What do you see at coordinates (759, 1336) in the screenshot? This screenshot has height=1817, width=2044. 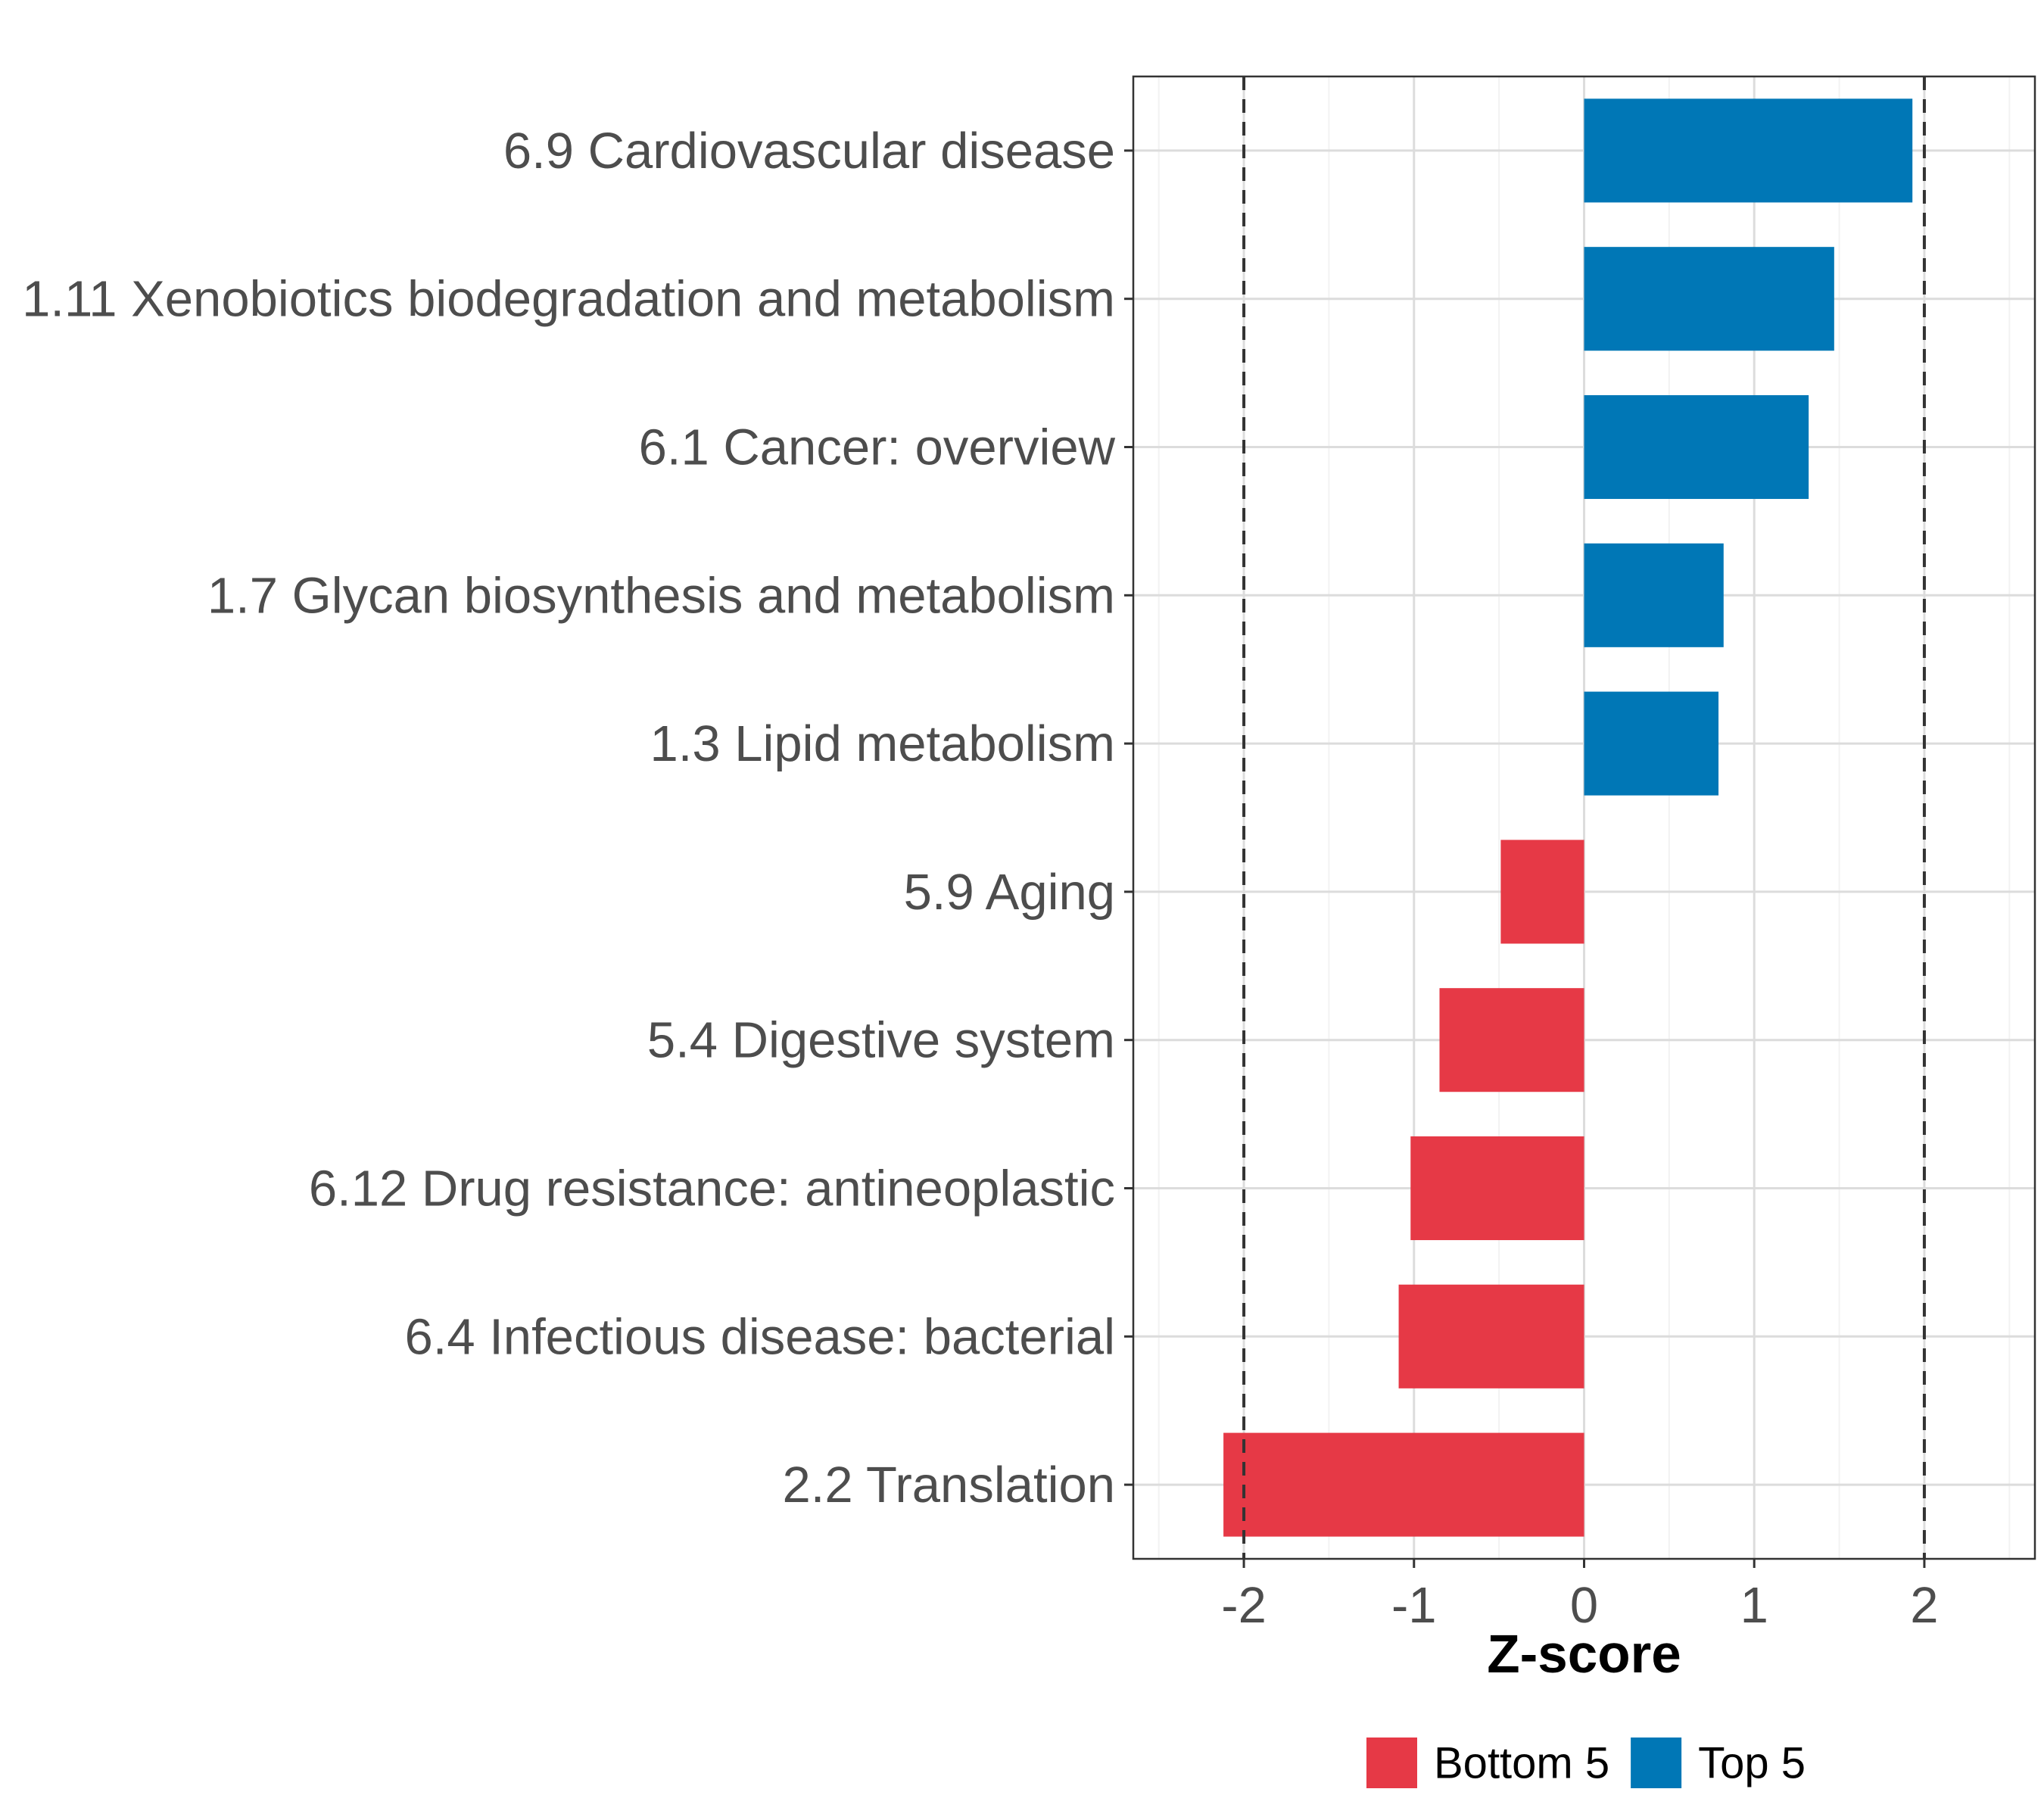 I see `category-label: 6.4 Infectious disease: bacterial` at bounding box center [759, 1336].